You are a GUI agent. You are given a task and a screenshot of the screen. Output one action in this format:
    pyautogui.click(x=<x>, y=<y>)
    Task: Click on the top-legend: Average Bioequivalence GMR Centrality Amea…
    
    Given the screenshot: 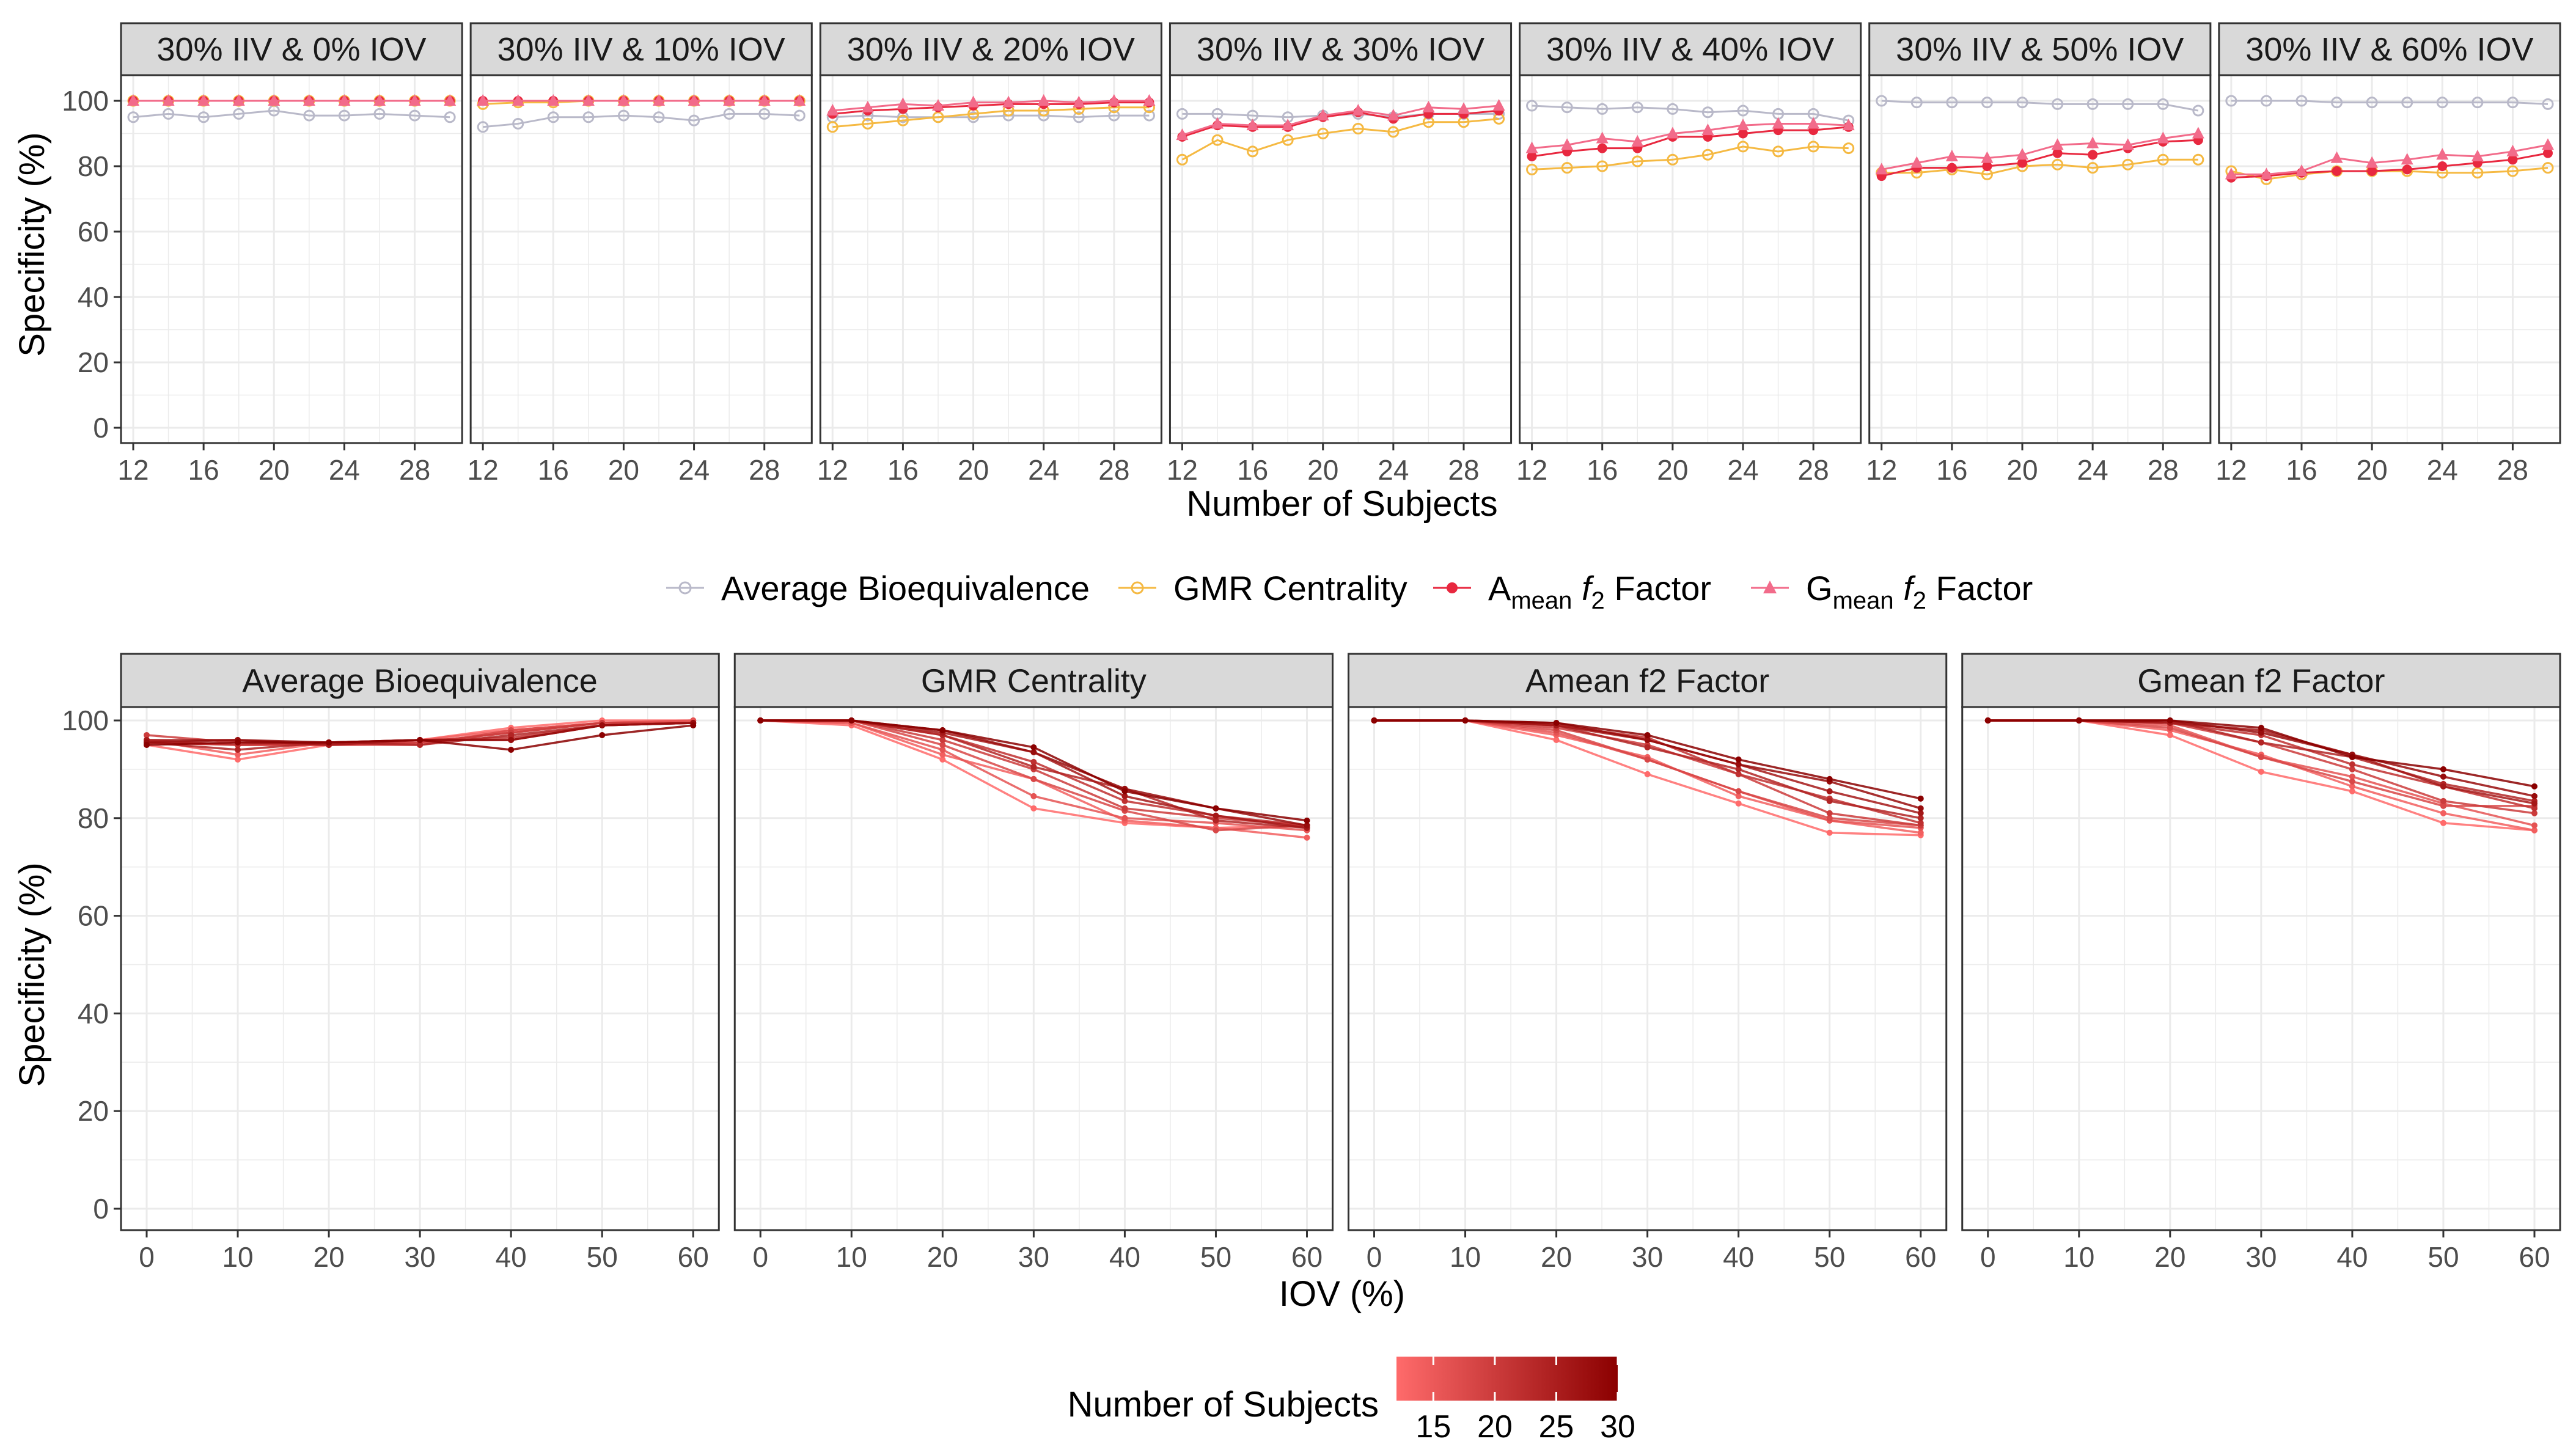 What is the action you would take?
    pyautogui.click(x=1349, y=592)
    